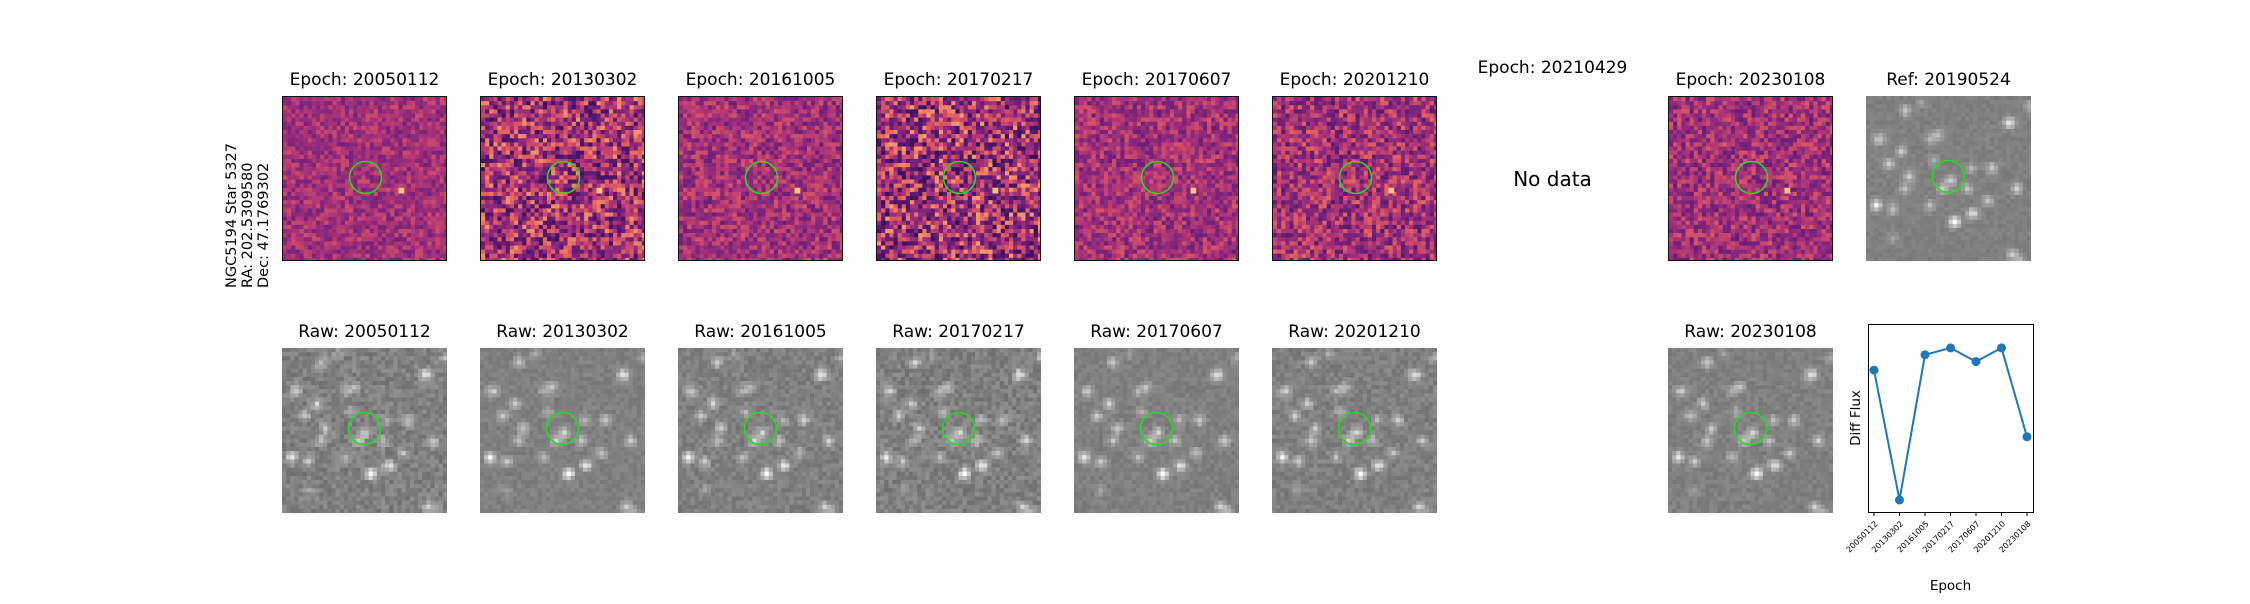 Image resolution: width=2250 pixels, height=604 pixels. What do you see at coordinates (958, 332) in the screenshot?
I see `raw-panel-title: Raw: 20170217` at bounding box center [958, 332].